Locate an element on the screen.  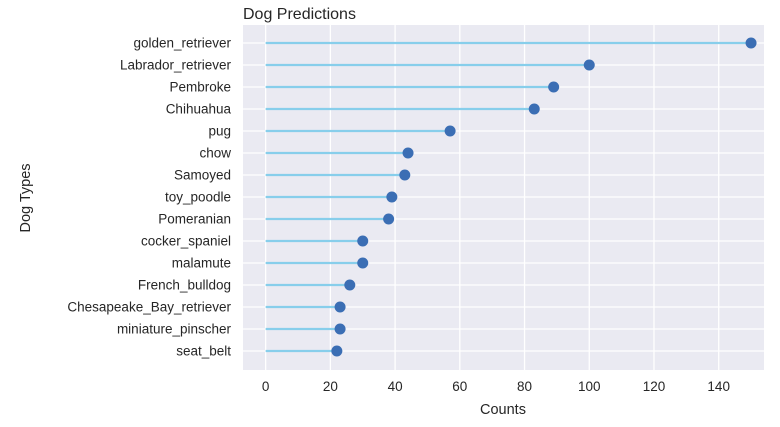
x-tick-label: 40 is located at coordinates (395, 386).